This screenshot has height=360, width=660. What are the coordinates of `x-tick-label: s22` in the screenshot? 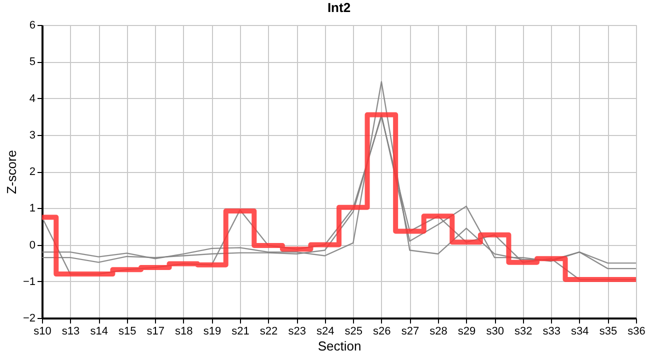 It's located at (269, 332).